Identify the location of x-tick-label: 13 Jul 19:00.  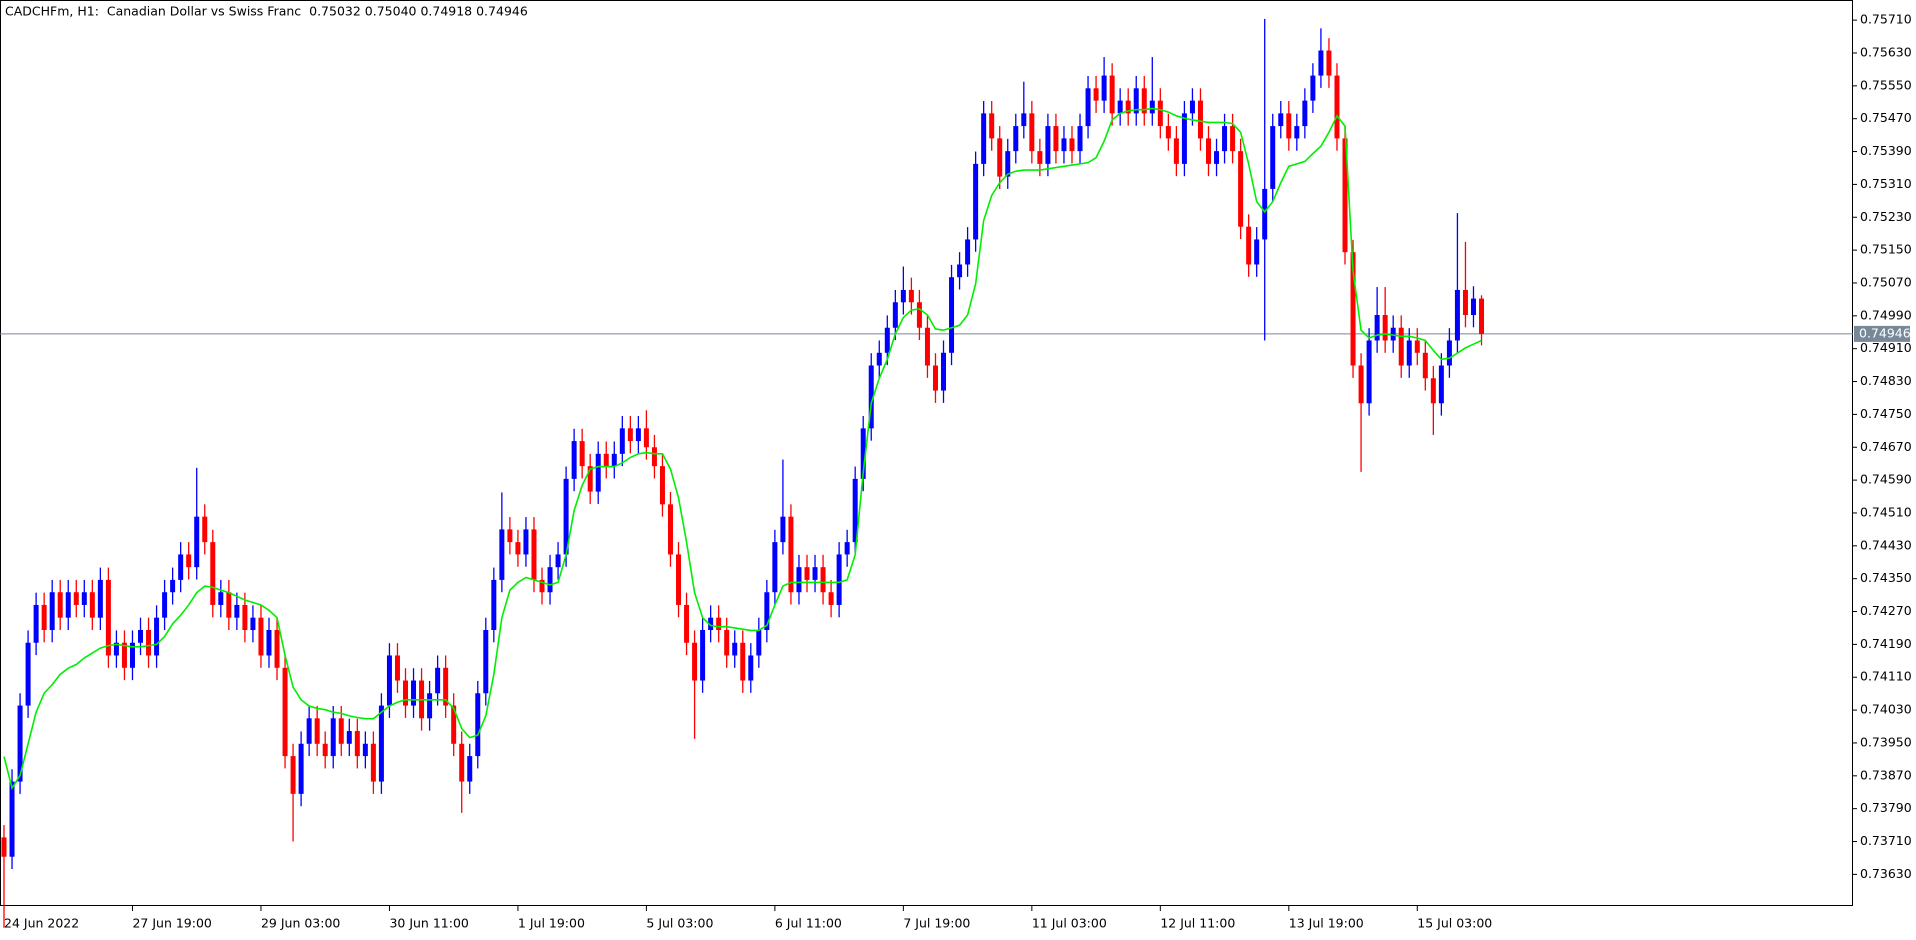
(1326, 923).